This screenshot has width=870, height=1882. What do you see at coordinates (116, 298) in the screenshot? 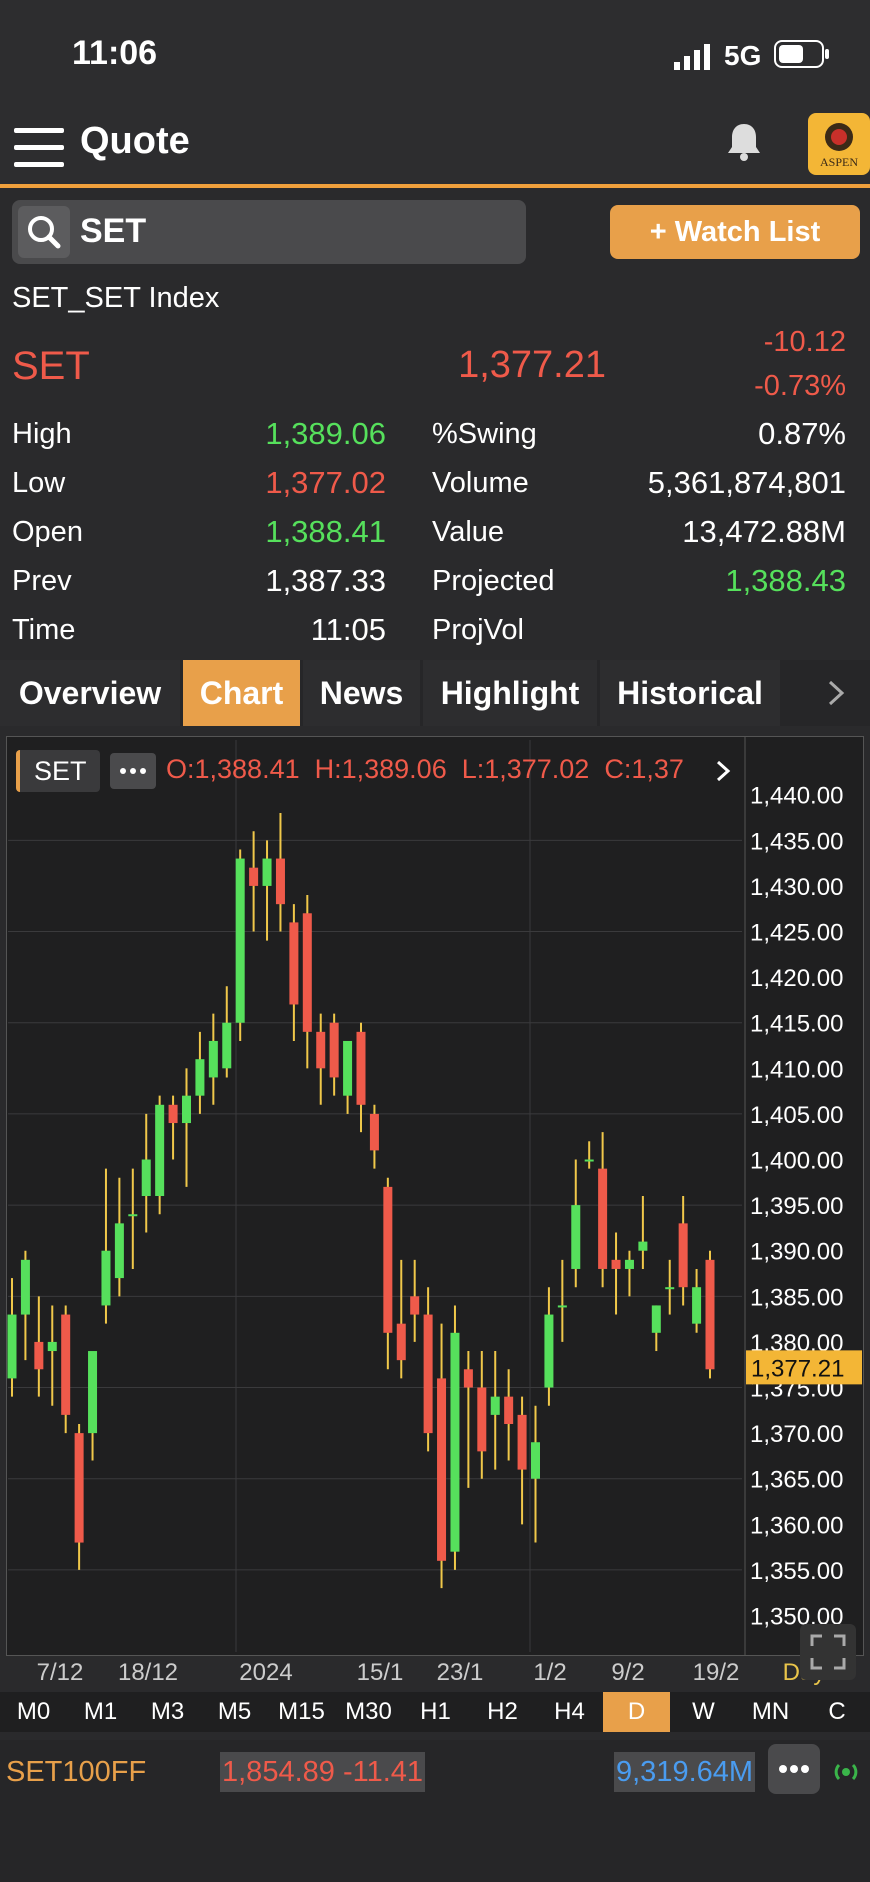
I see `instrument-full-name: SET_SET Index` at bounding box center [116, 298].